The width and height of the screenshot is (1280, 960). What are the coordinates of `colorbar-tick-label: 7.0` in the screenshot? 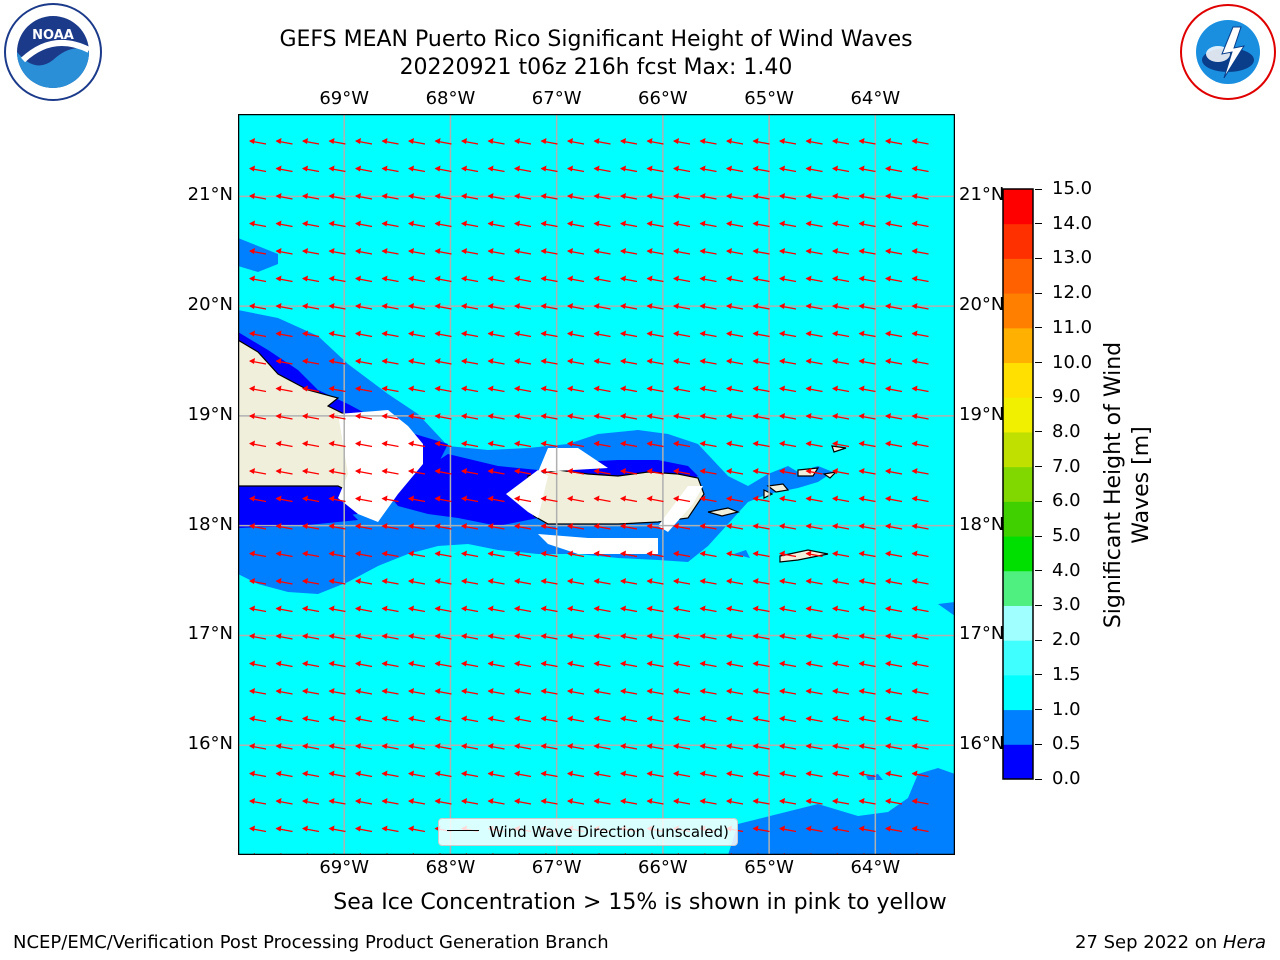 It's located at (1066, 466).